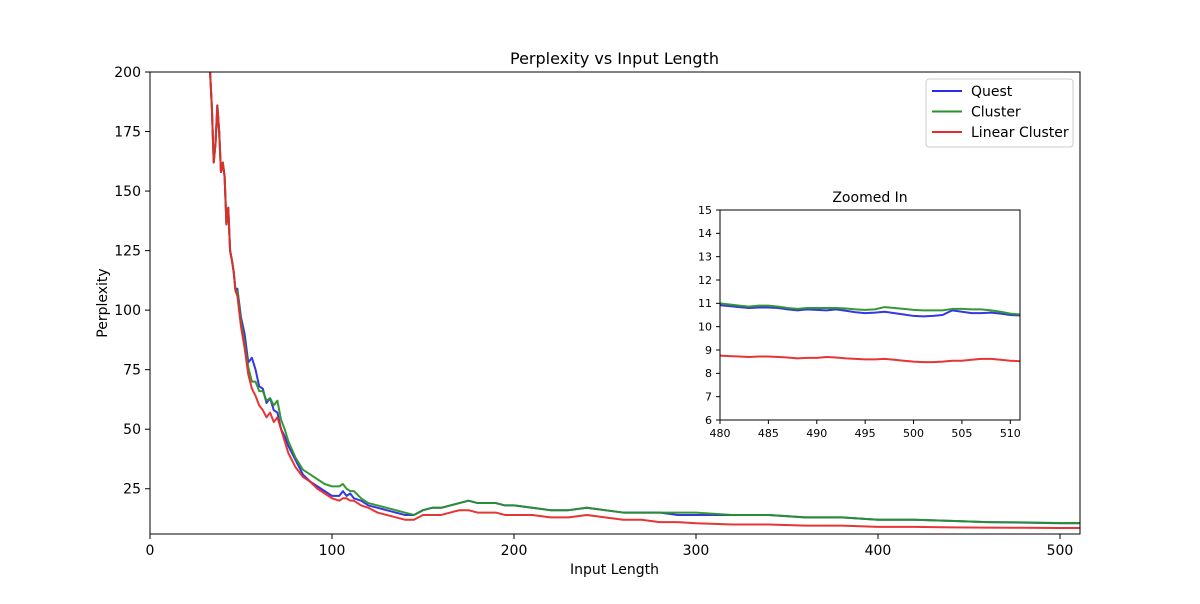 This screenshot has height=604, width=1200. I want to click on inset-series-group, so click(870, 333).